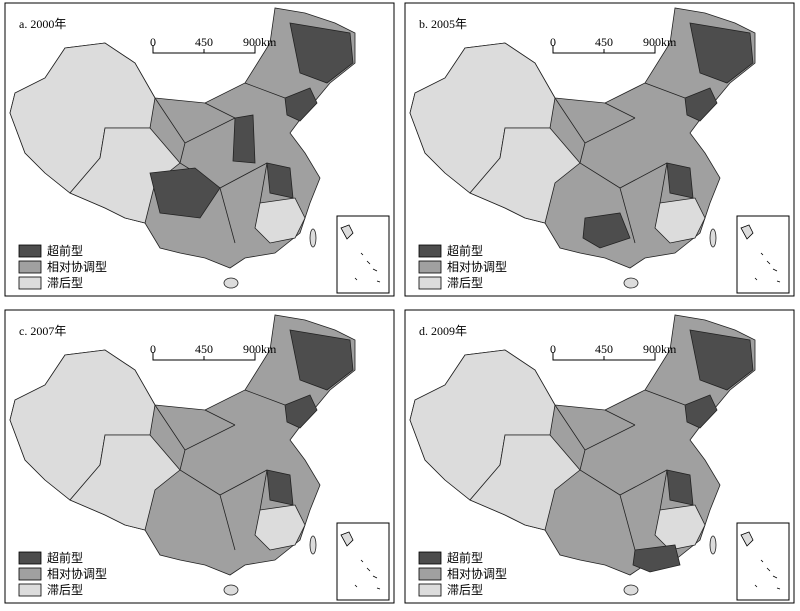 The width and height of the screenshot is (800, 611). Describe the element at coordinates (42, 331) in the screenshot. I see `panel-title: c. 2007年` at that location.